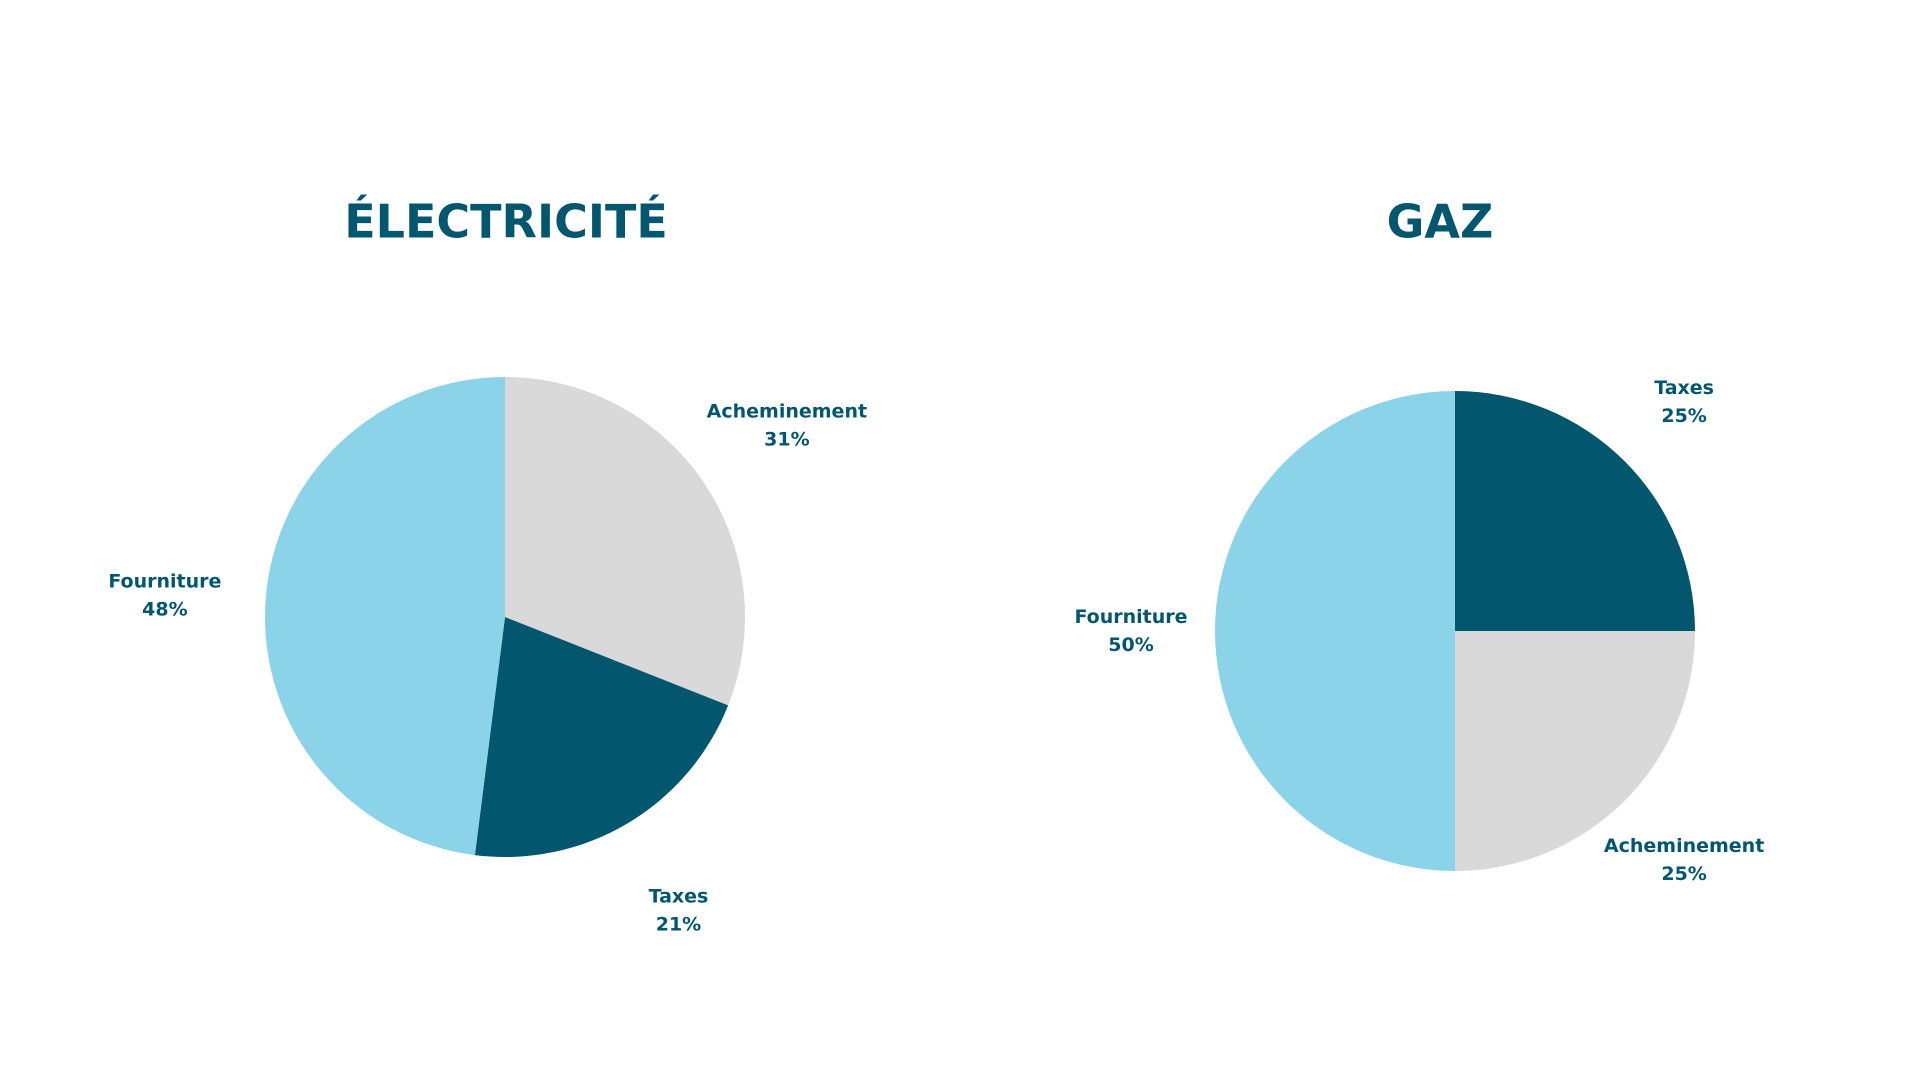 Image resolution: width=1920 pixels, height=1080 pixels. Describe the element at coordinates (1130, 645) in the screenshot. I see `slice-value: 50%` at that location.